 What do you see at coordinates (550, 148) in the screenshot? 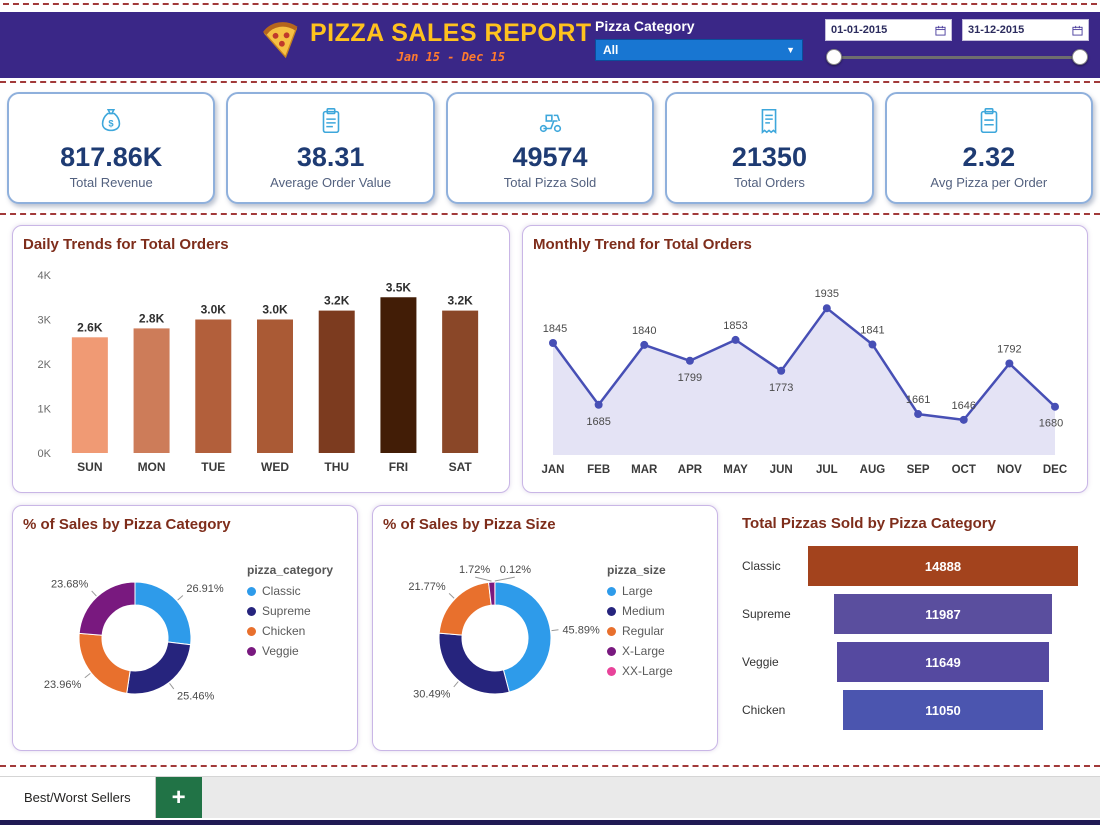
I see `kpi-card-total-pizza-sold: 49574 Total Pizza Sold` at bounding box center [550, 148].